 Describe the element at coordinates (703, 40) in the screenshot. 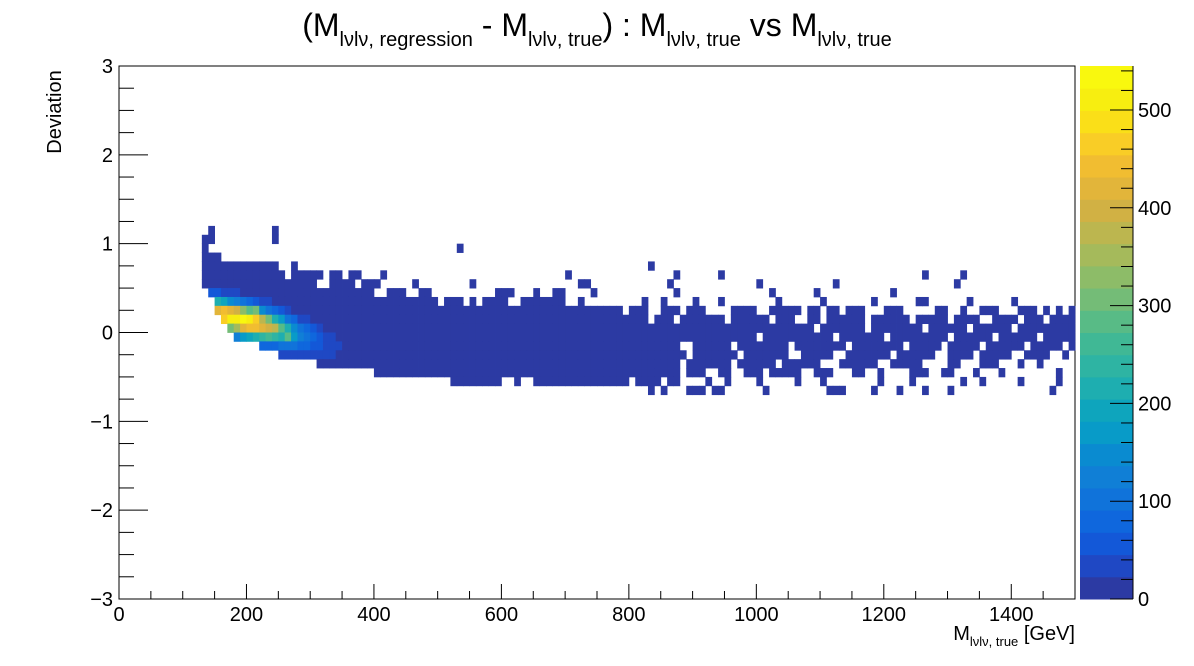

I see `title-subscript: lνlν, true` at that location.